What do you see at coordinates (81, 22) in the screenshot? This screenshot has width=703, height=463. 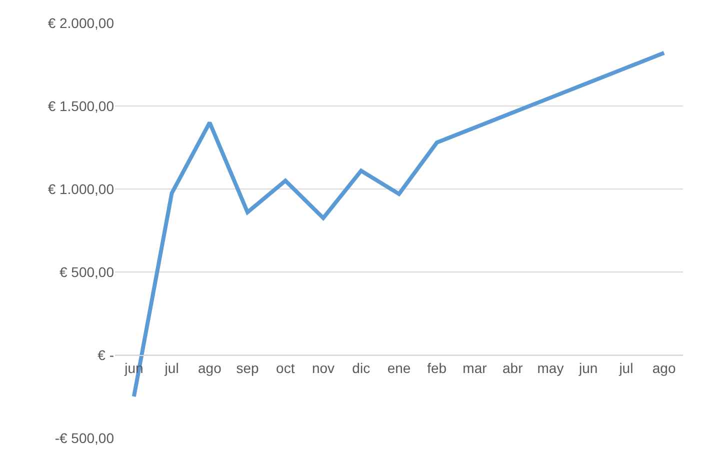 I see `y-tick-label: € 2.000,00` at bounding box center [81, 22].